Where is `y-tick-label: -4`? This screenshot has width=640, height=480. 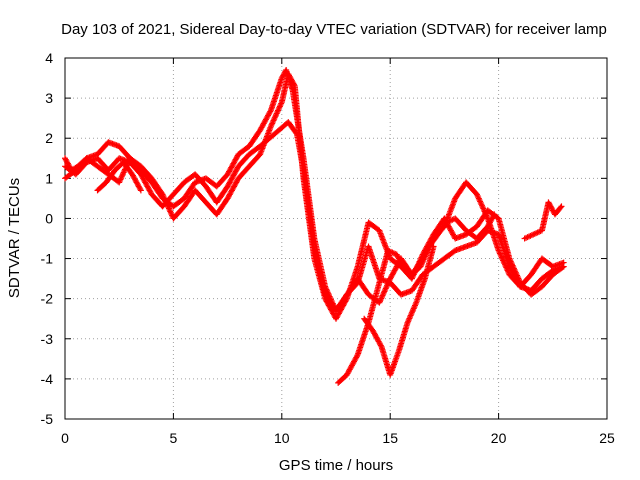 y-tick-label: -4 is located at coordinates (47, 379).